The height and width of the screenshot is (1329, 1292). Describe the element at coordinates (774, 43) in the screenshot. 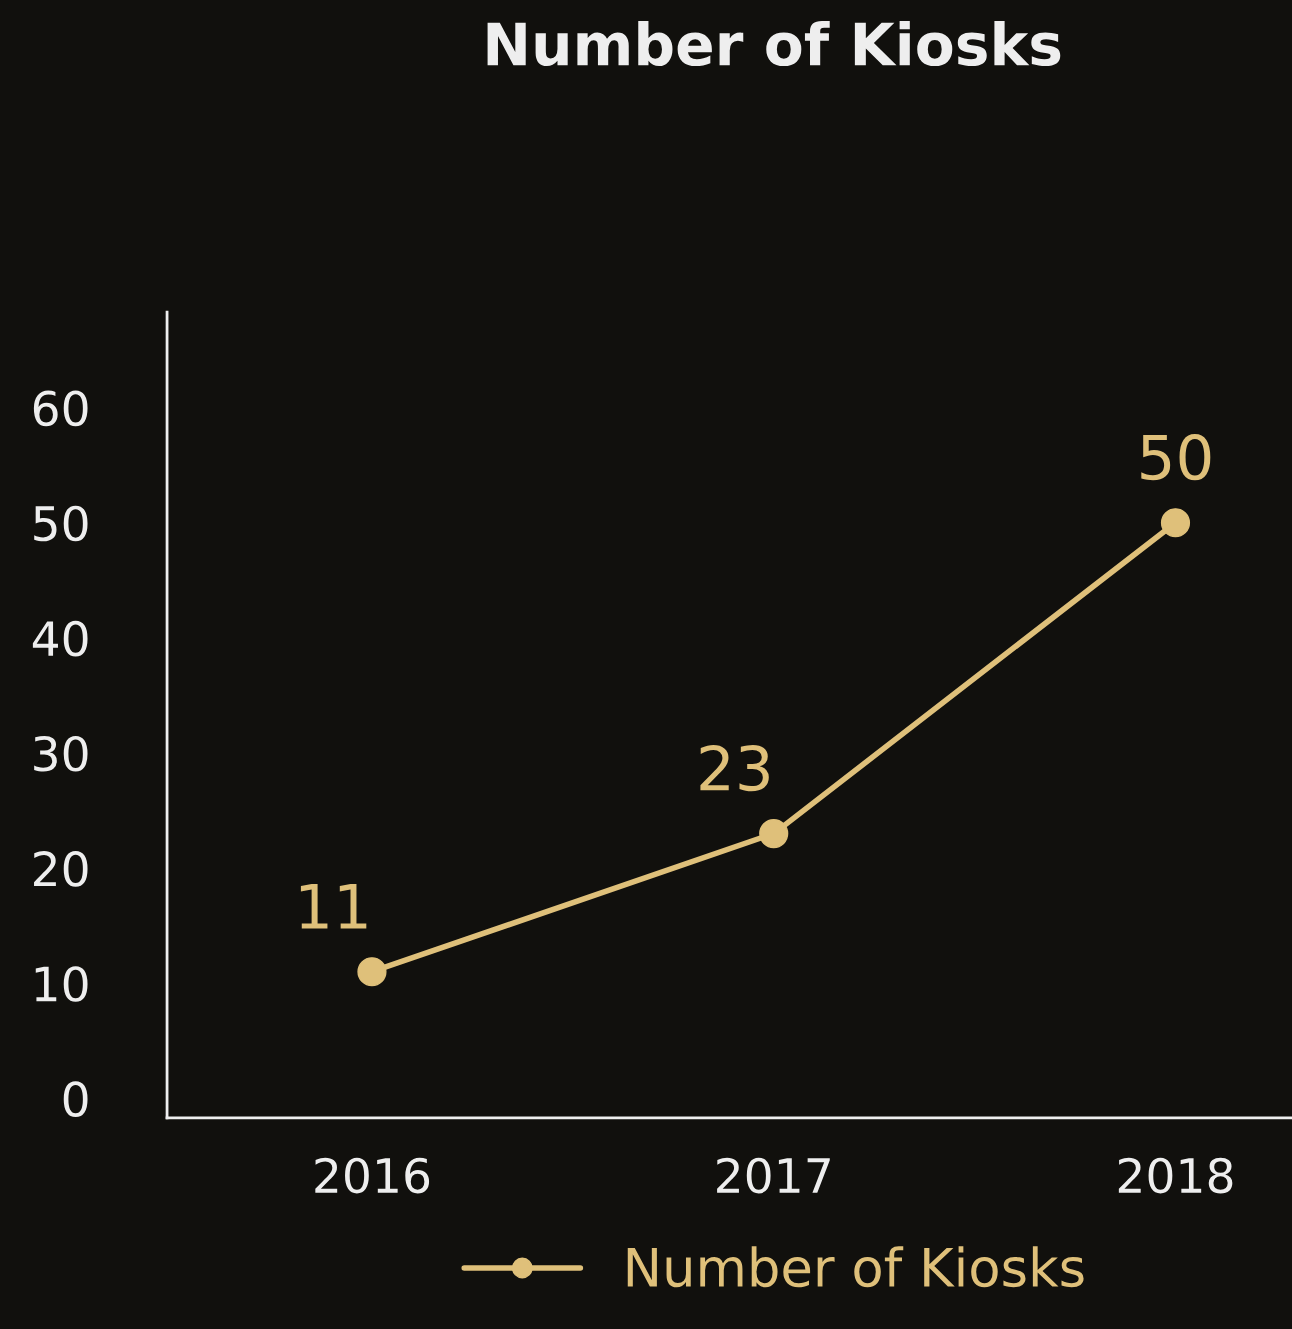

I see `chart-title: Number of Kiosks` at that location.